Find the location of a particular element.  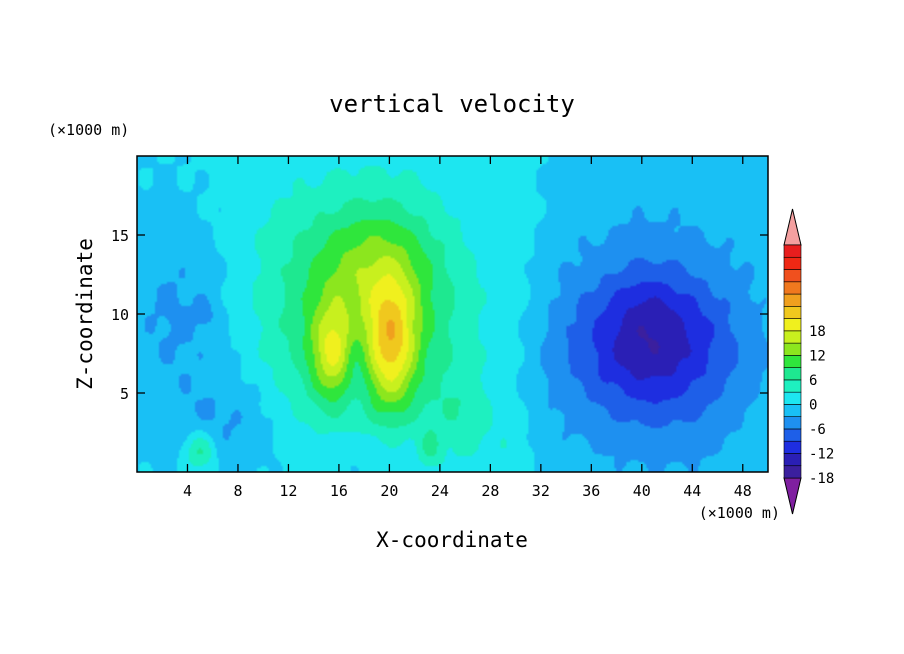

y-axis-label: Z-coordinate is located at coordinates (85, 314).